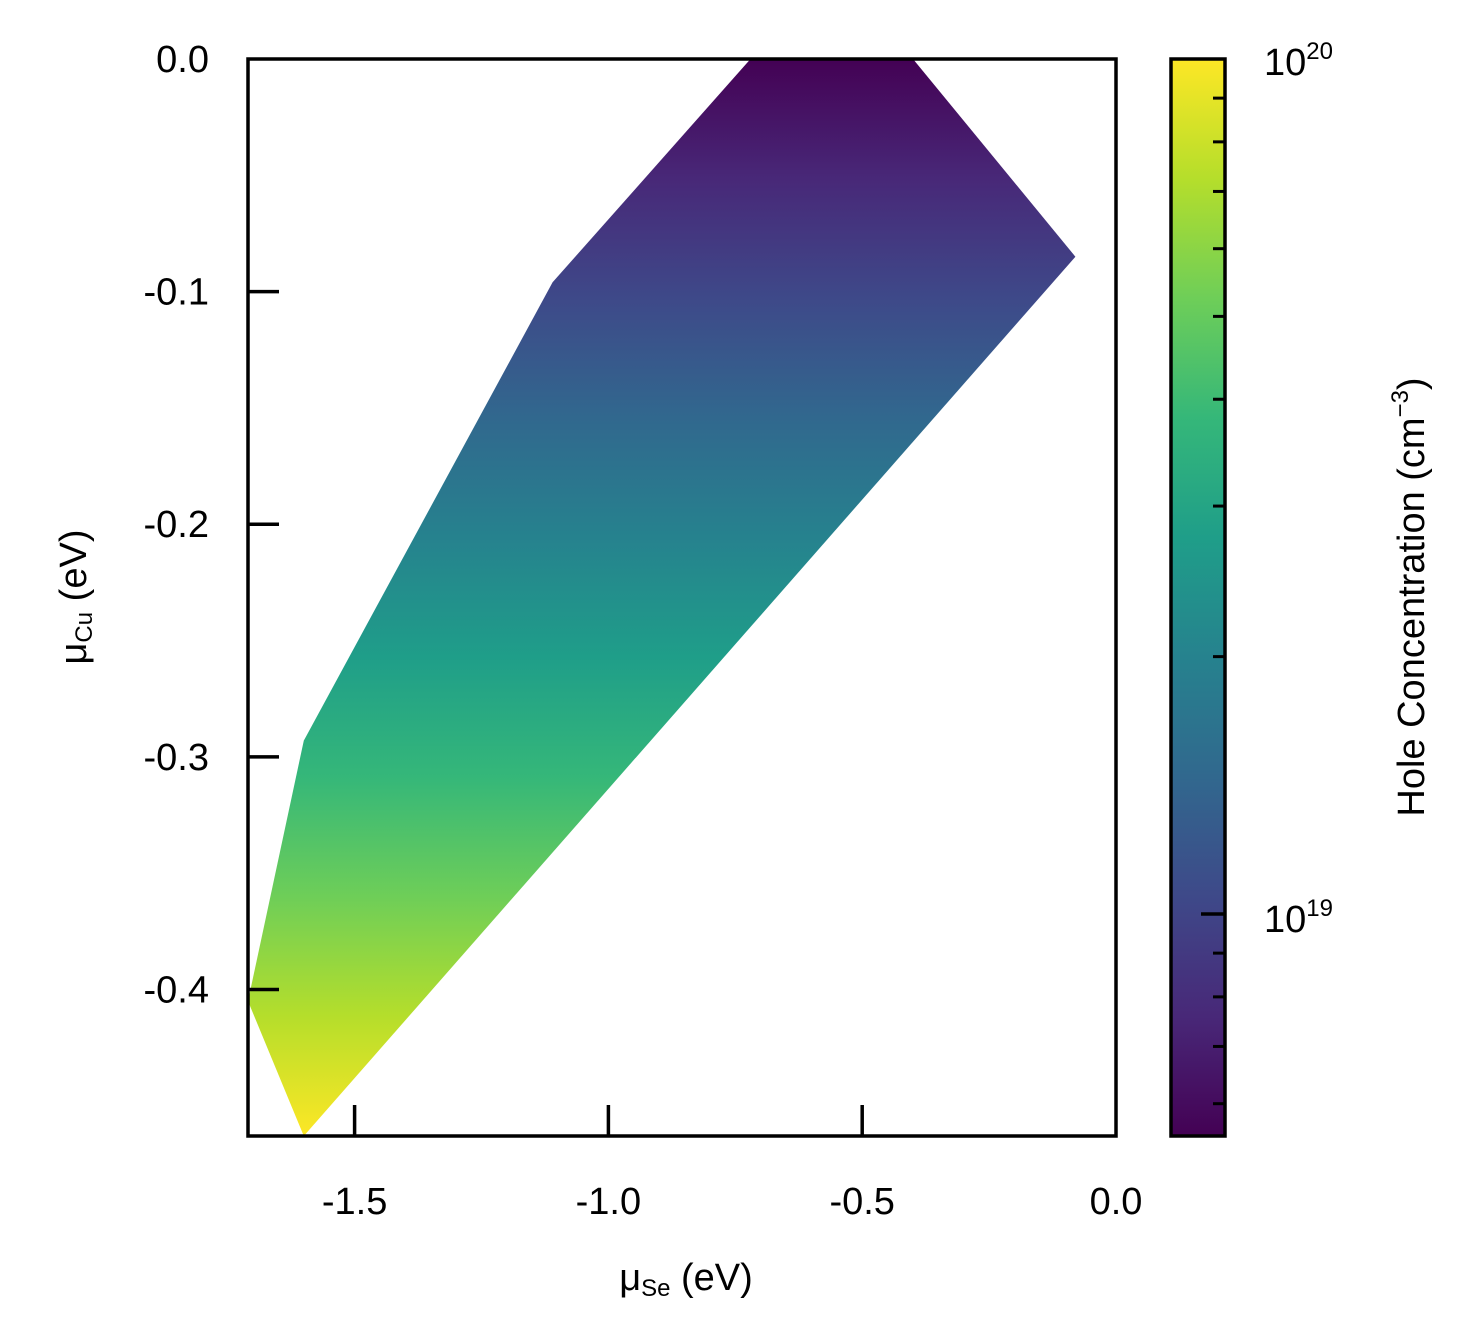  I want to click on x-tick-label: -0.5, so click(861, 1202).